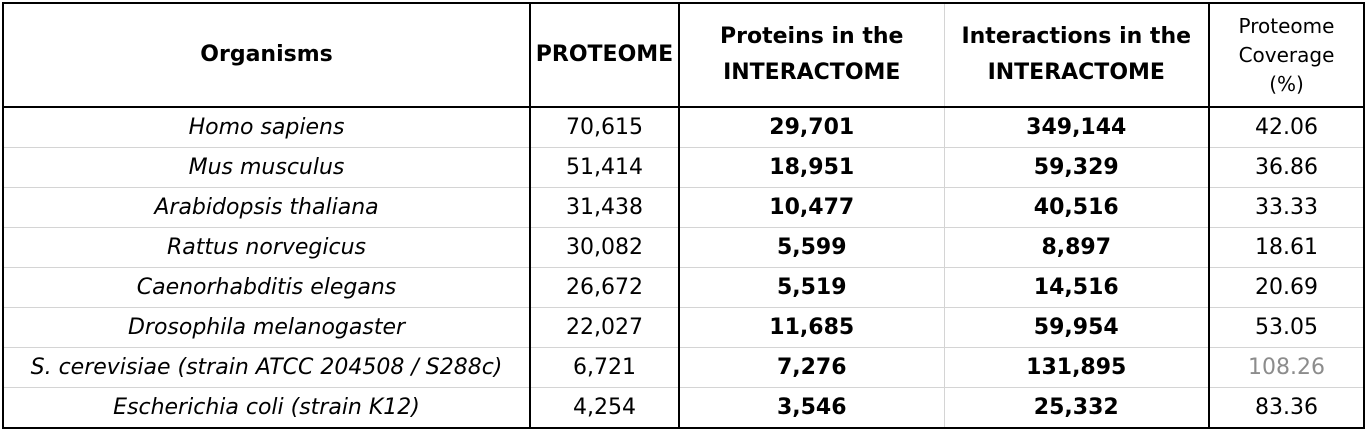 This screenshot has width=1365, height=432. I want to click on coverage-cell: 83.36, so click(1286, 408).